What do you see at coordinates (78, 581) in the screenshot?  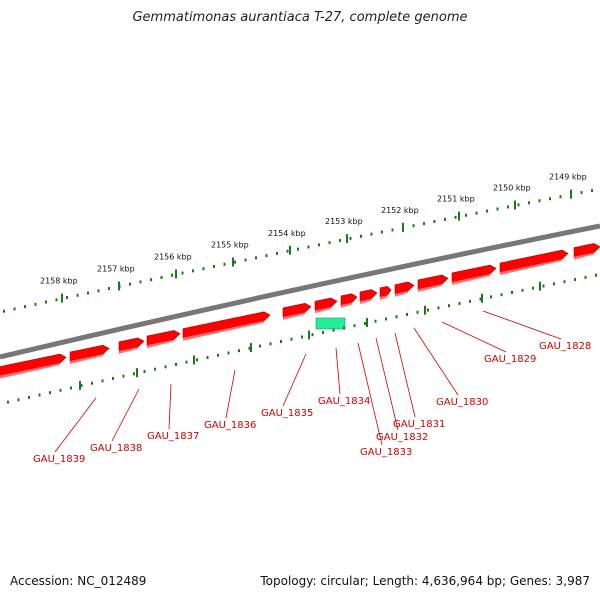 I see `accession-label: Accession: NC_012489` at bounding box center [78, 581].